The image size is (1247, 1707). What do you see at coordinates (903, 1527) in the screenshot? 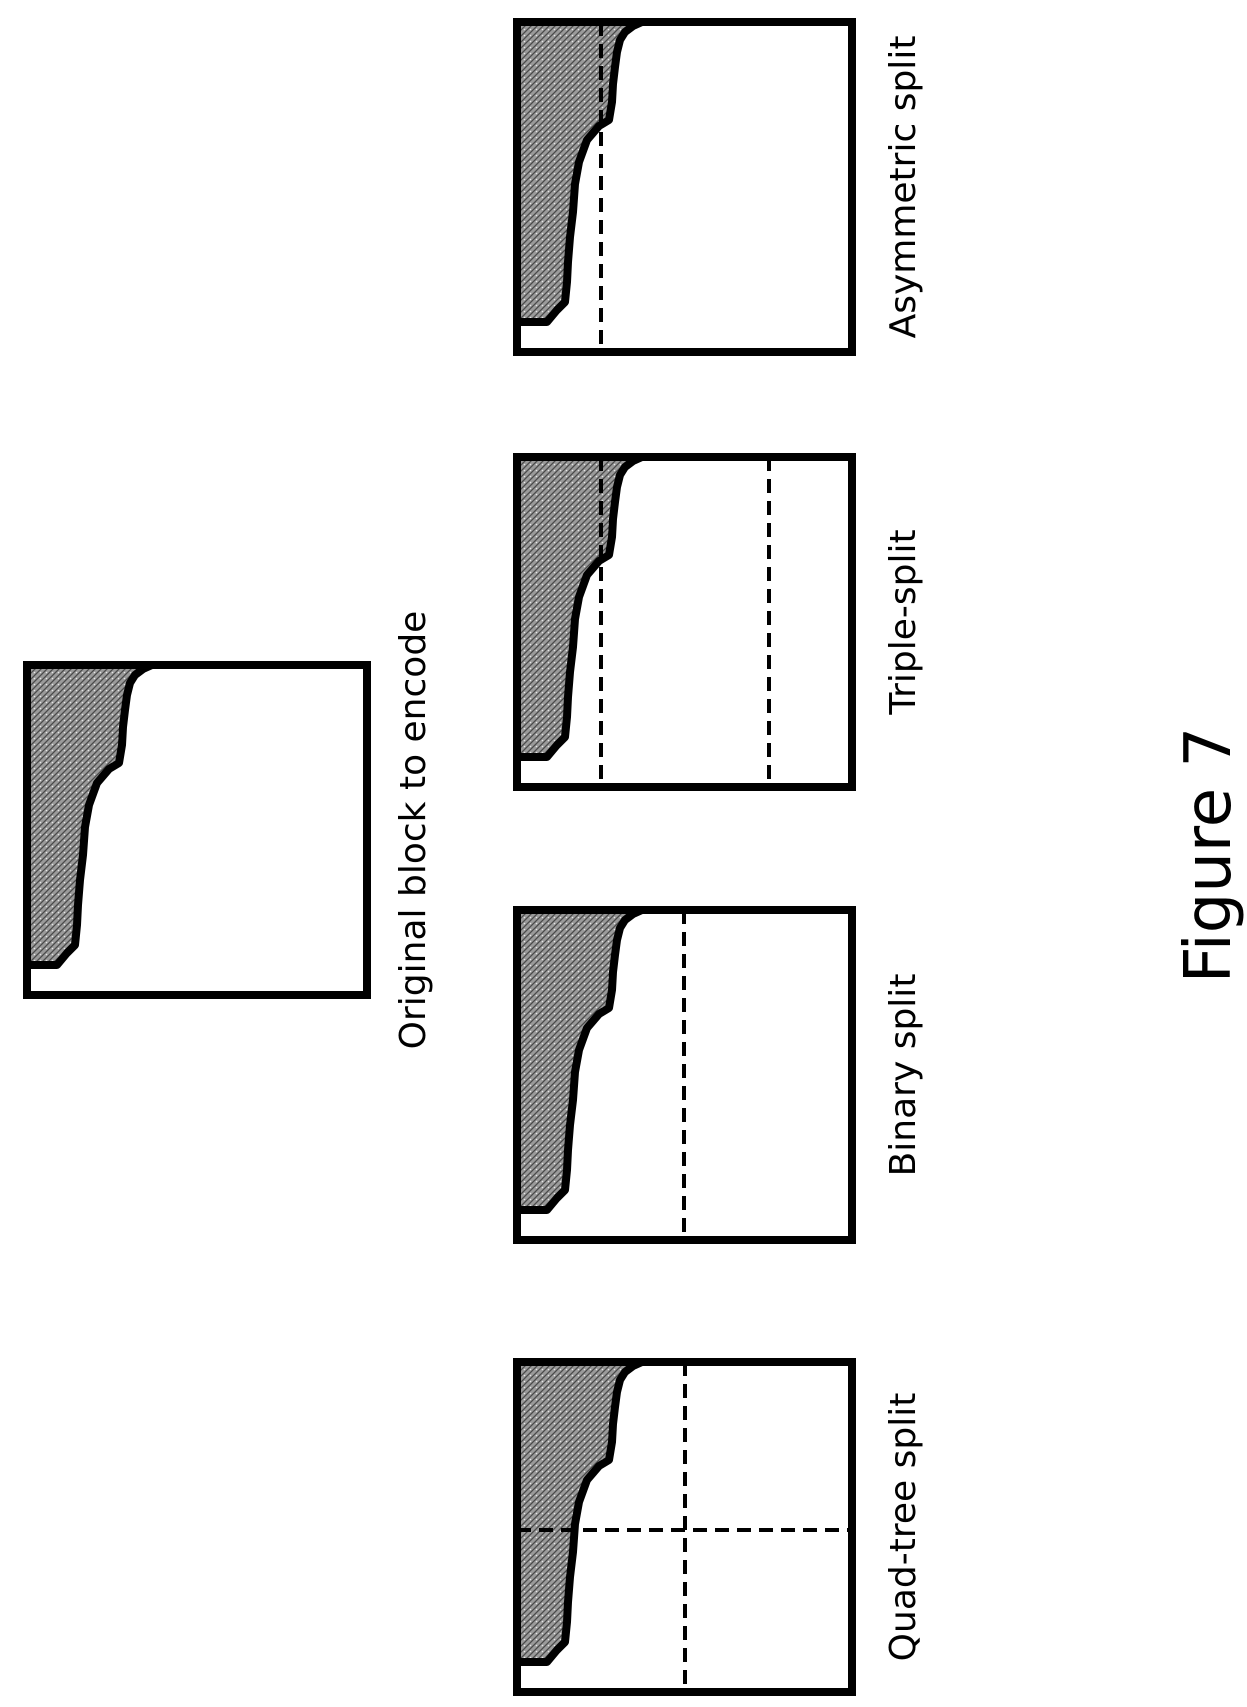
I see `quad-tree-split-label: Quad-tree split` at bounding box center [903, 1527].